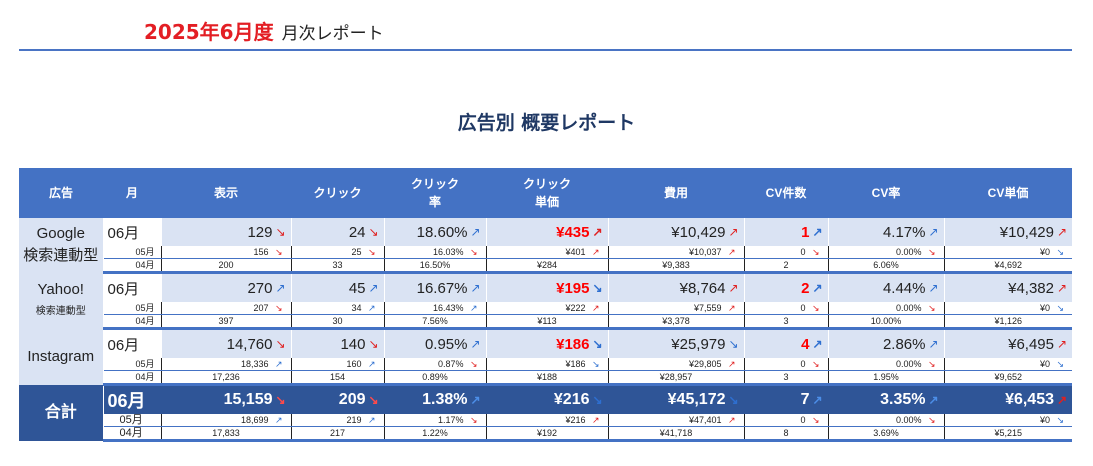  I want to click on value-text: 397, so click(226, 321).